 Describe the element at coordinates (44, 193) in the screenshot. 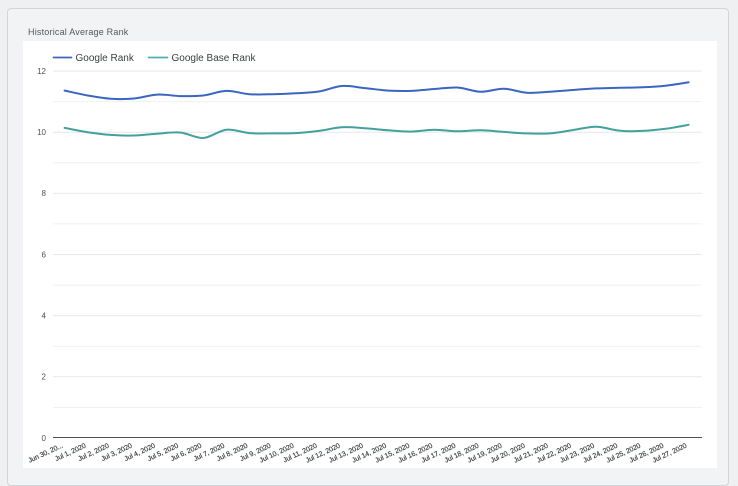

I see `svg-text: 8` at that location.